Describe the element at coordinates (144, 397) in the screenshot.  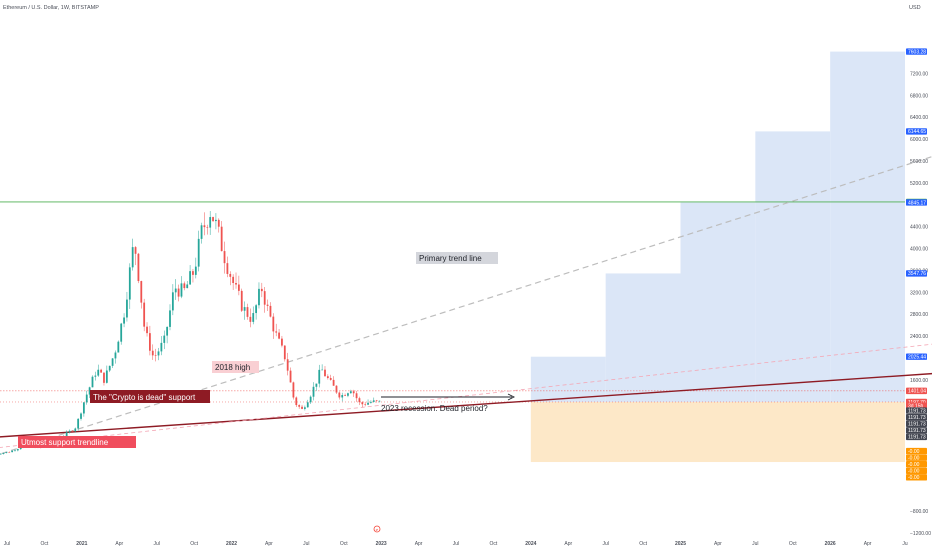
I see `crypto-dead-label: The "Crypto is dead" support` at that location.